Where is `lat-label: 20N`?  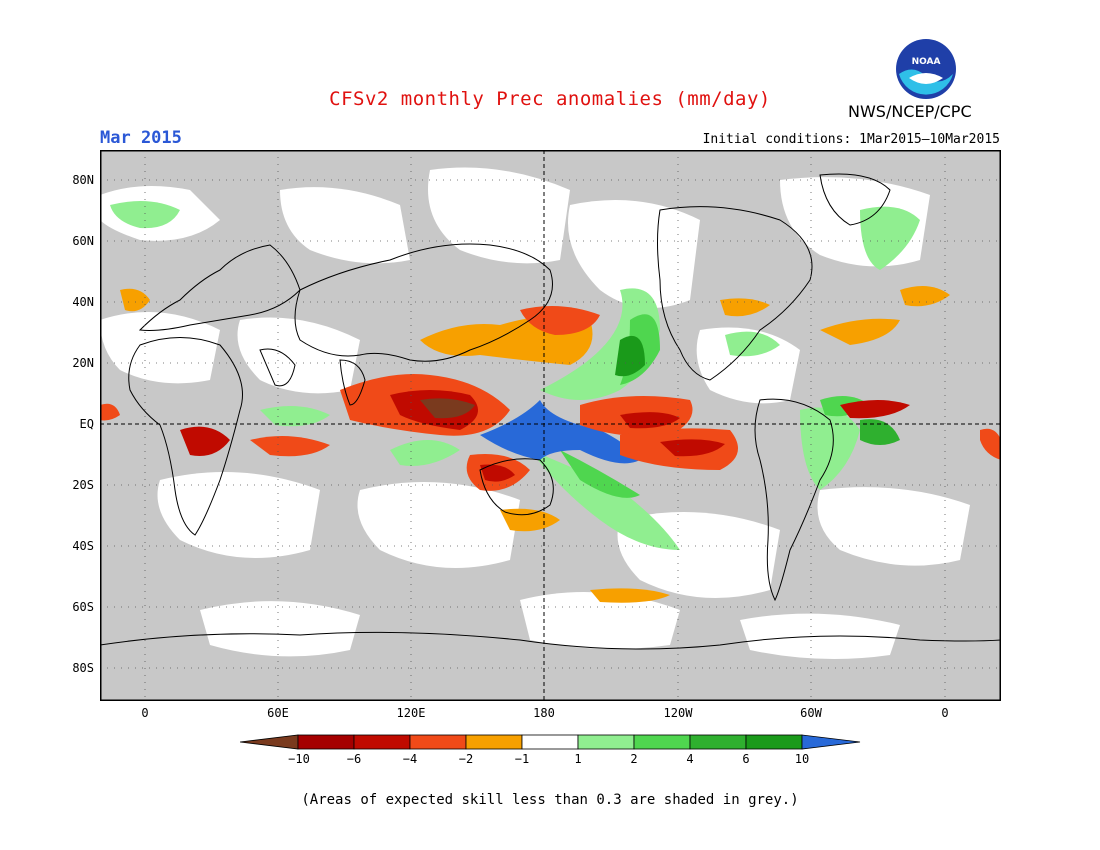 lat-label: 20N is located at coordinates (83, 363).